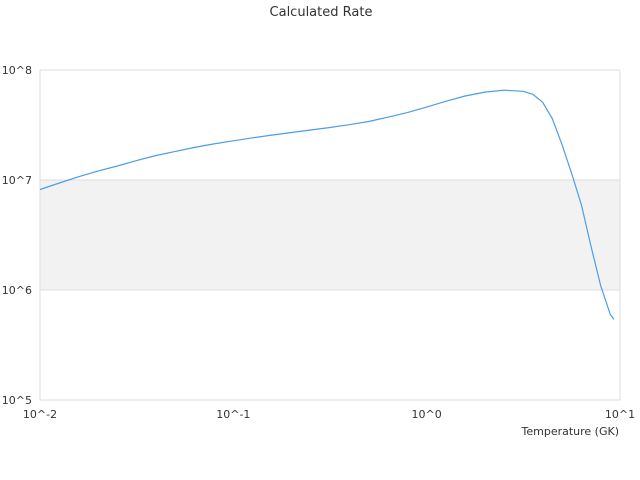 Image resolution: width=640 pixels, height=480 pixels. I want to click on x-tick-label: 10^1, so click(620, 414).